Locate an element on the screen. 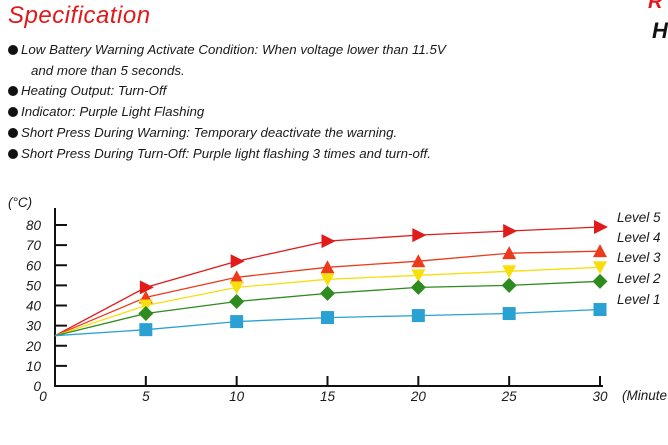  x-tick-label: 10 is located at coordinates (237, 396).